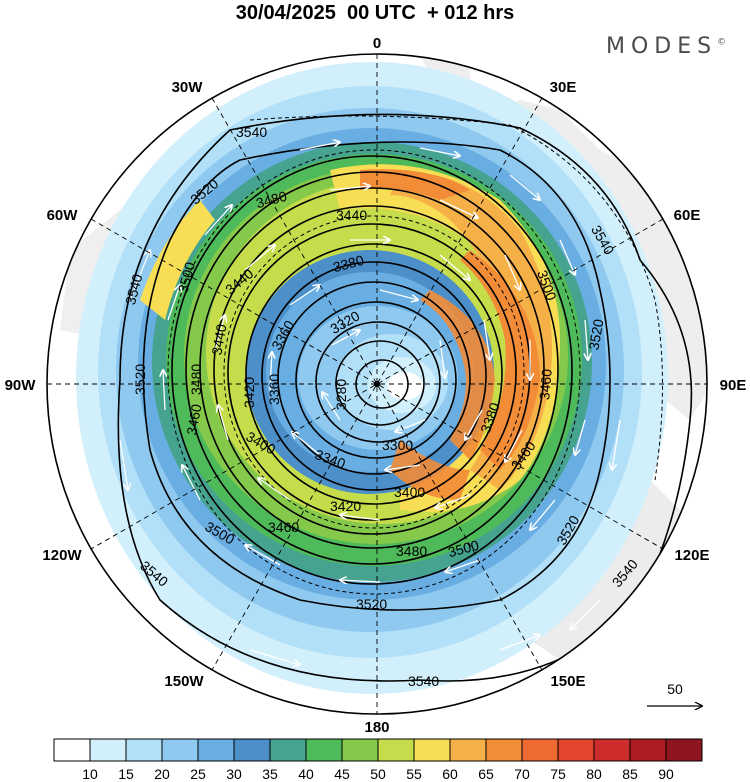 This screenshot has height=782, width=750. Describe the element at coordinates (377, 43) in the screenshot. I see `longitude-label-0: 0` at that location.